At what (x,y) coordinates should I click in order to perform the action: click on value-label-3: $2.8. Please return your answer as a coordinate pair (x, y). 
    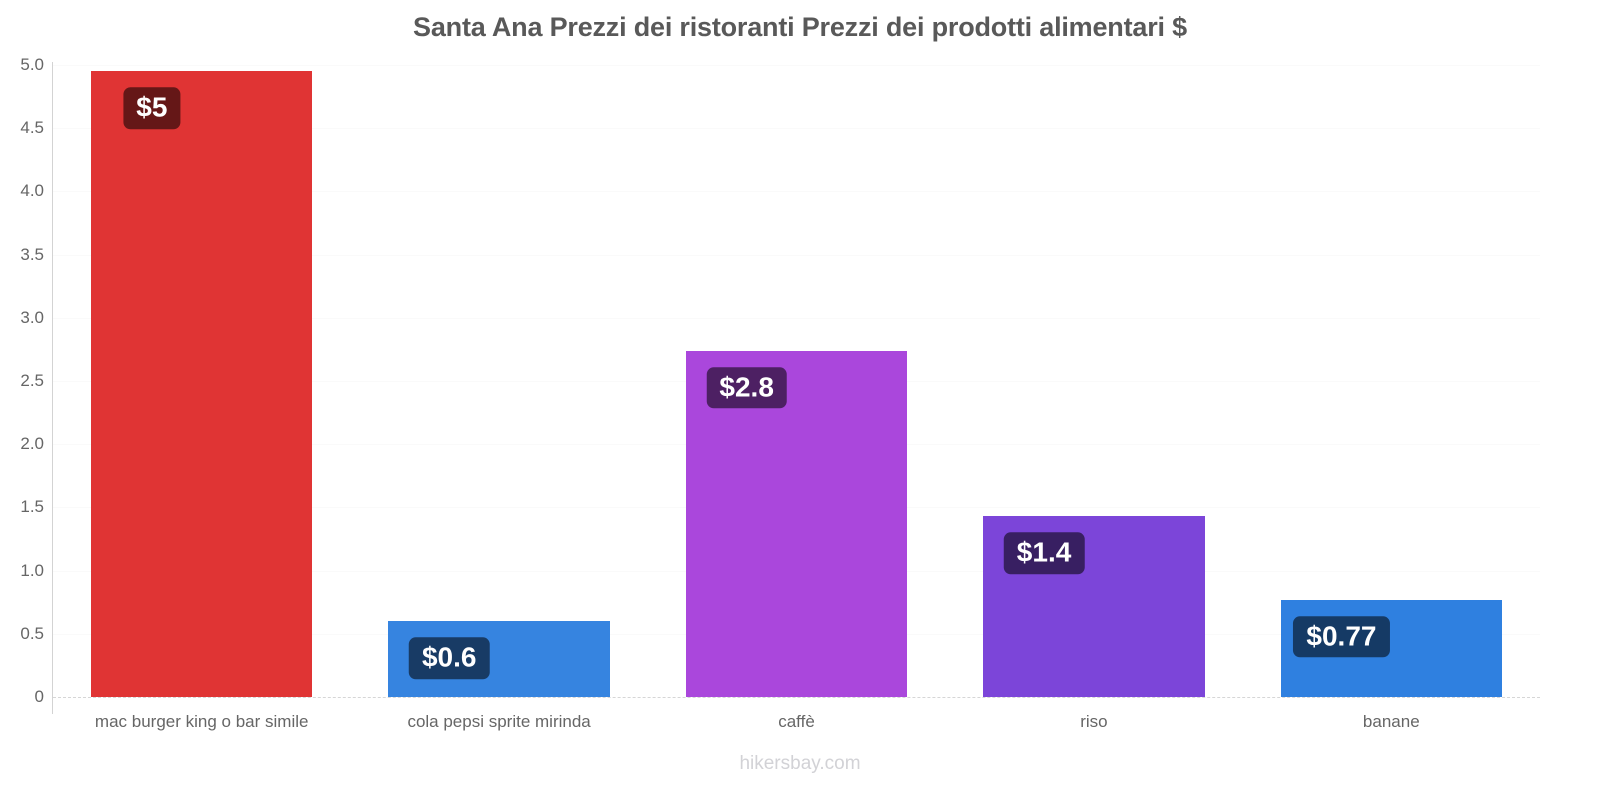
    Looking at the image, I should click on (746, 387).